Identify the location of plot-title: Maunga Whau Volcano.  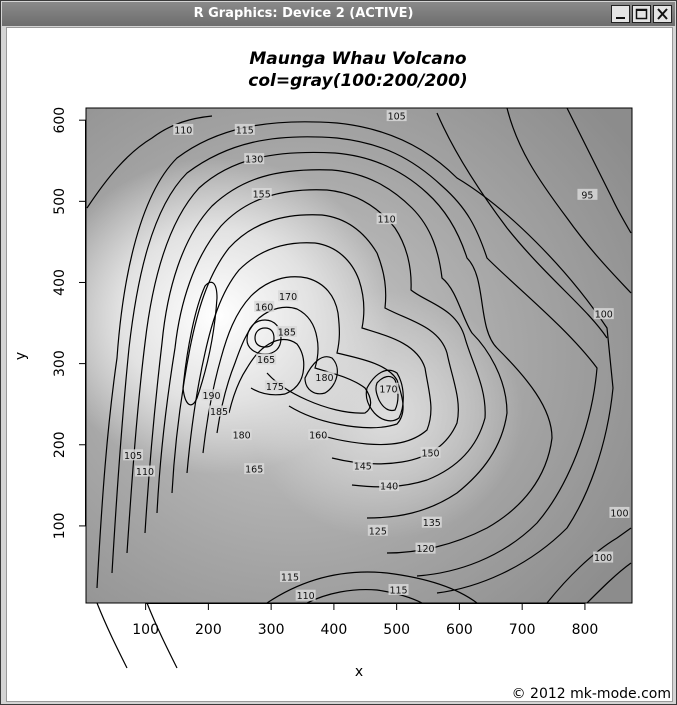
(358, 59).